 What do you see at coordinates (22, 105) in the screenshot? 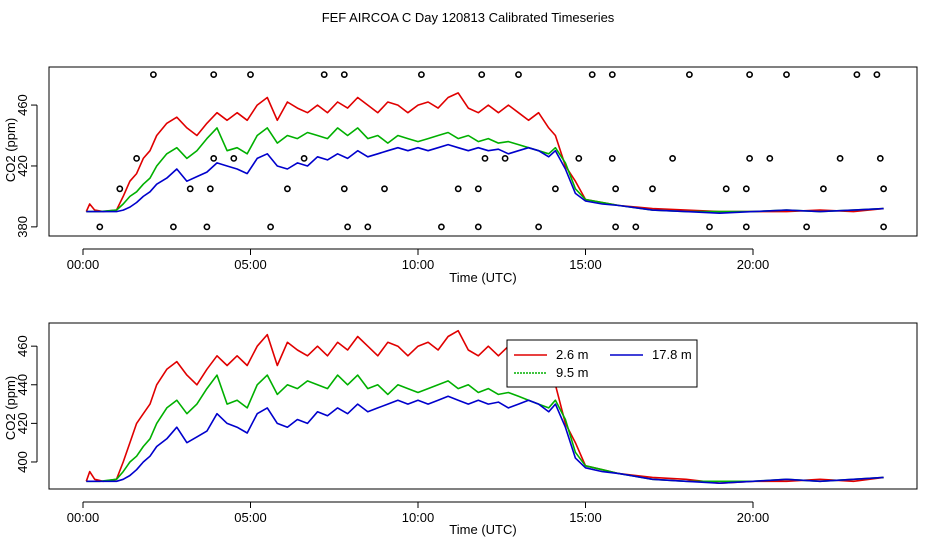
I see `top-y-tick-label: 460` at bounding box center [22, 105].